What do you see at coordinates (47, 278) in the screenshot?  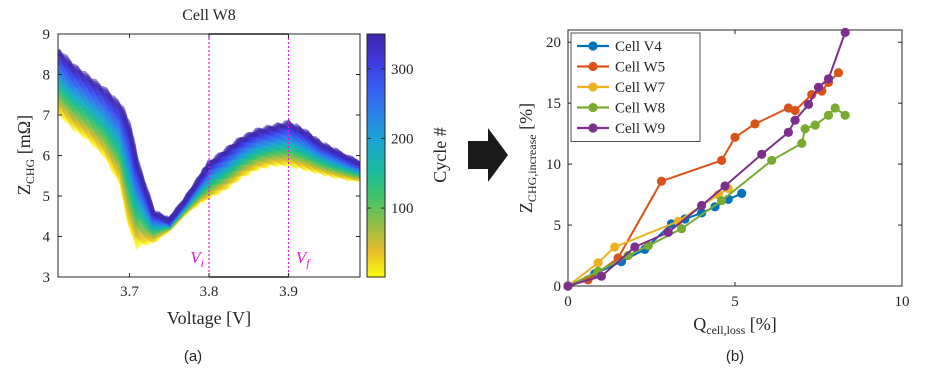 I see `y-tick-label: 3` at bounding box center [47, 278].